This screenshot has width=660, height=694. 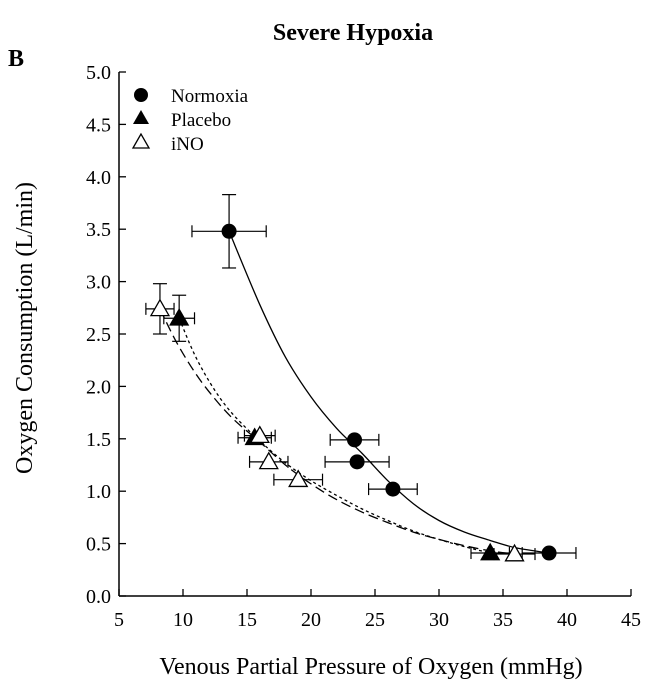 I want to click on legend-item-normoxia: Normoxia, so click(x=191, y=96).